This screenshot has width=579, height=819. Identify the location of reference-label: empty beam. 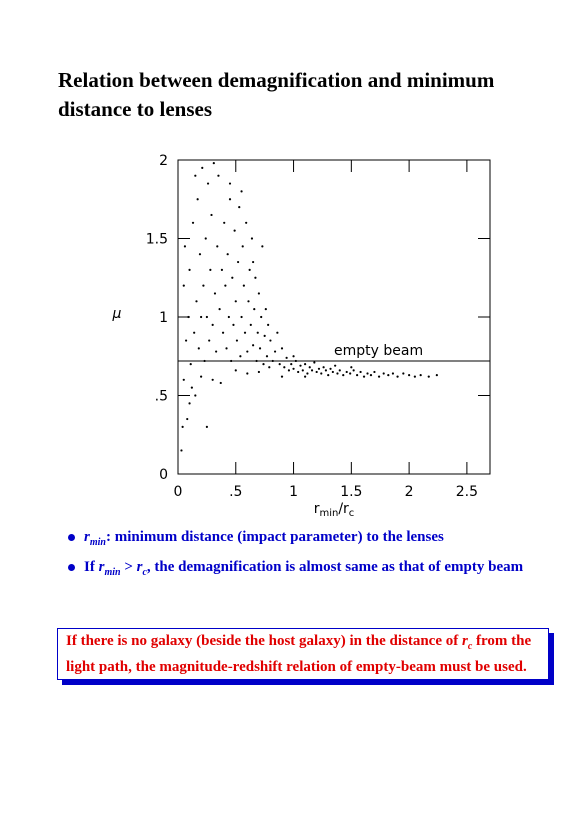
(378, 351).